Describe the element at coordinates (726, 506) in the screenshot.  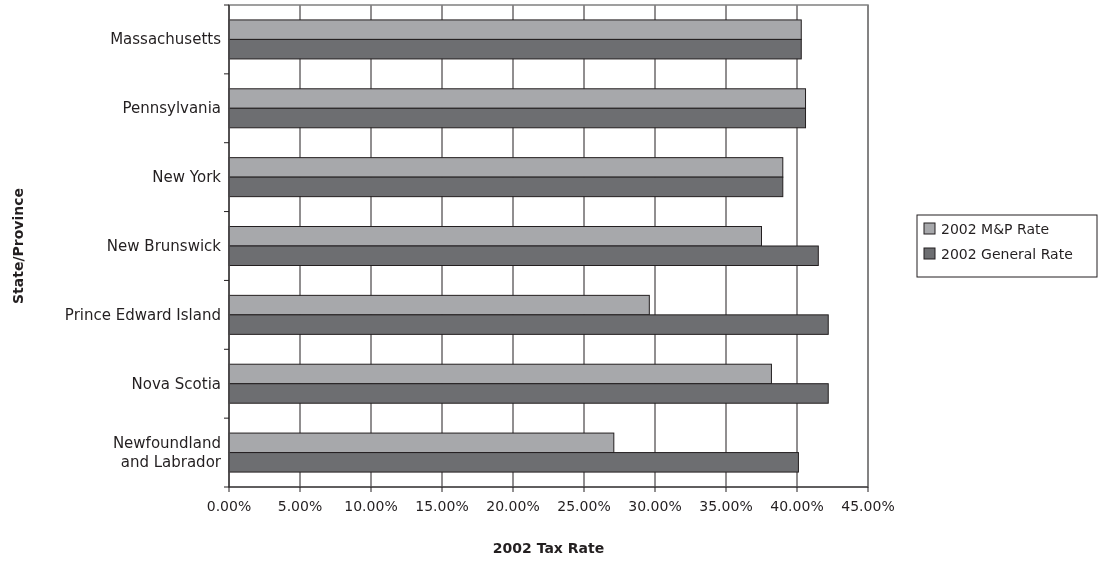
I see `x-tick-label: 35.00%` at that location.